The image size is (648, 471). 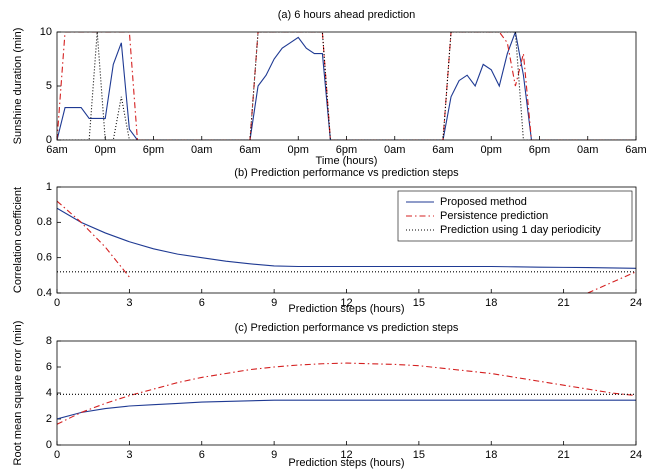 I want to click on y-tick-label: 0.6, so click(x=44, y=258).